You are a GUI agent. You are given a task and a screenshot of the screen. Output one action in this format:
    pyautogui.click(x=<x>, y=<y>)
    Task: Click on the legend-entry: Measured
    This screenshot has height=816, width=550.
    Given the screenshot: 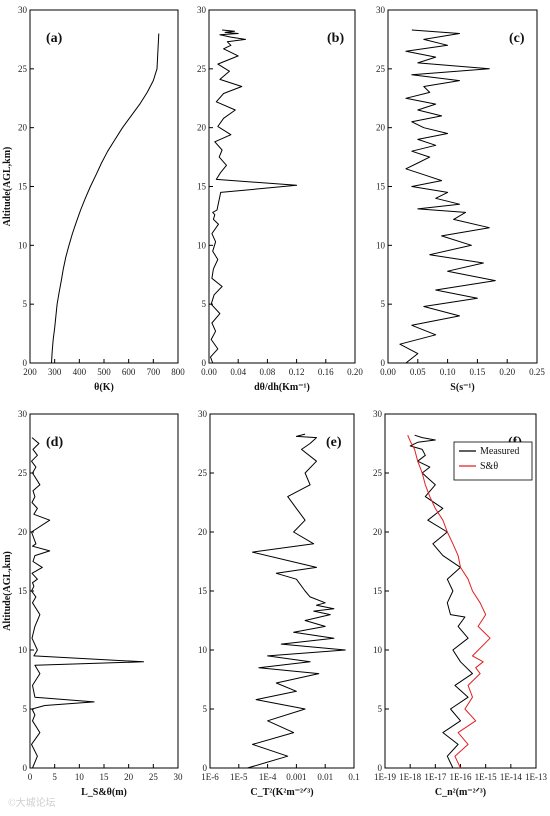 What is the action you would take?
    pyautogui.click(x=499, y=451)
    